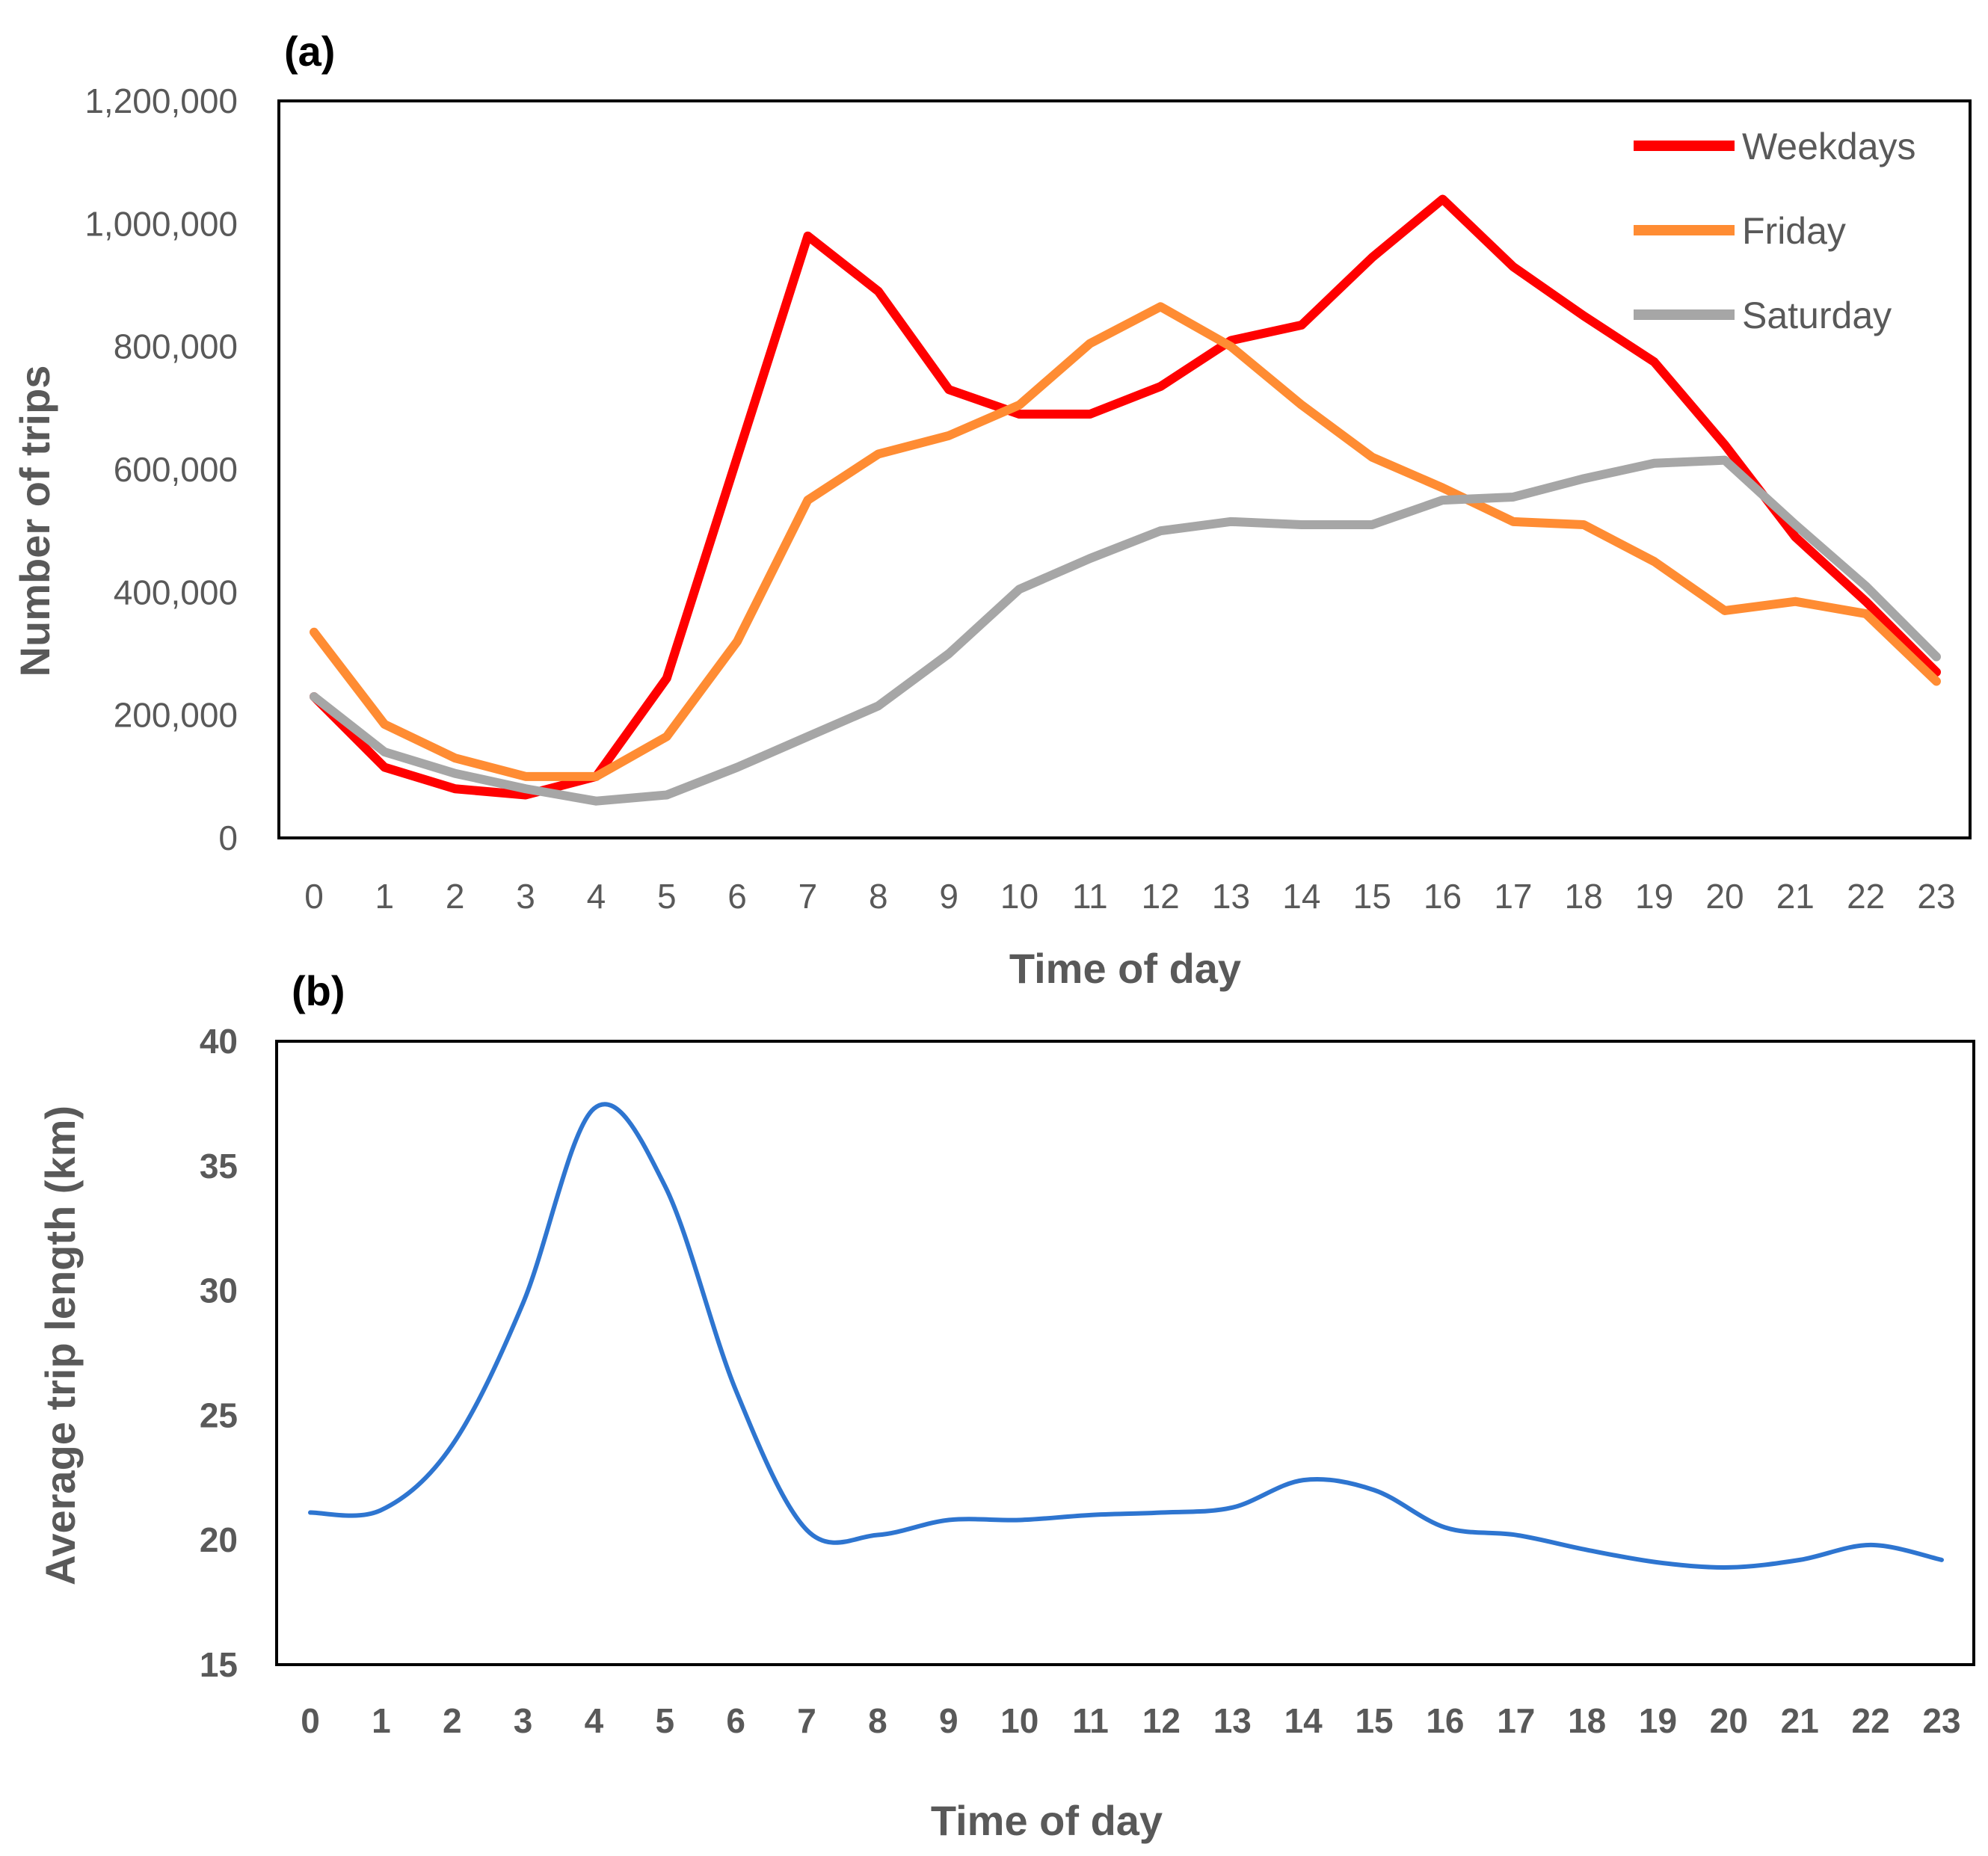 This screenshot has width=1988, height=1856. Describe the element at coordinates (595, 1721) in the screenshot. I see `panel-b-x-tick-4: 4` at that location.